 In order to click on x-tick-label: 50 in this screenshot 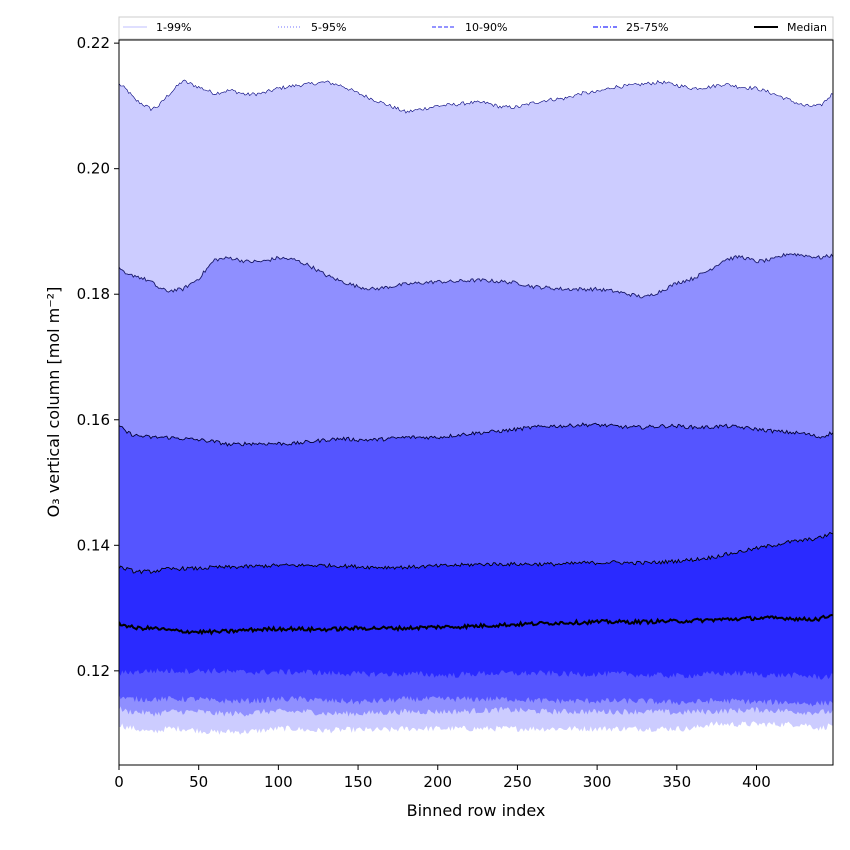, I will do `click(198, 782)`.